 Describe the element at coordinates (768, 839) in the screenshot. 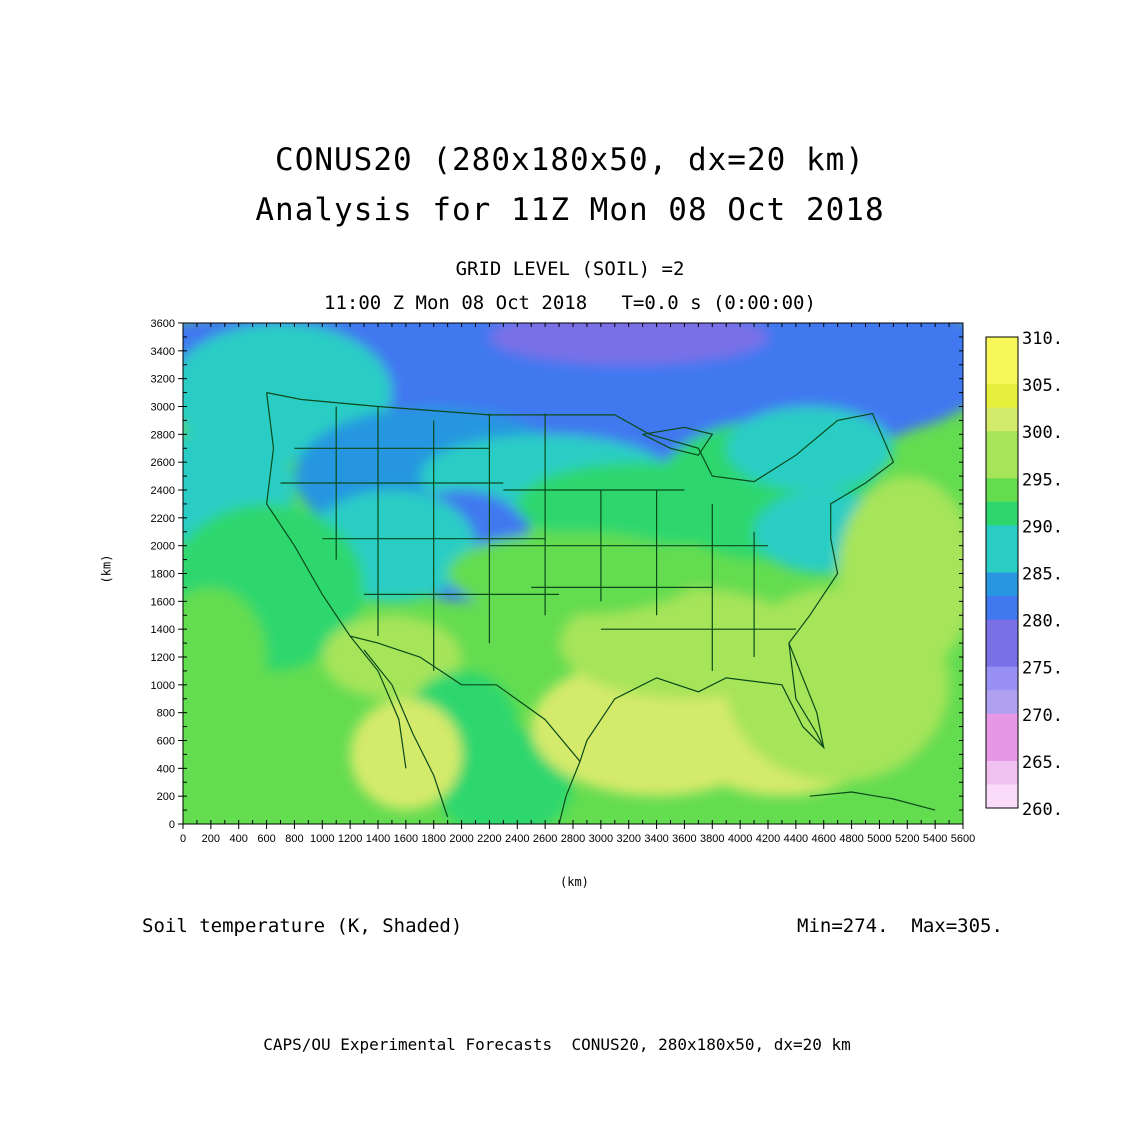

I see `x-tick-label: 4200` at that location.